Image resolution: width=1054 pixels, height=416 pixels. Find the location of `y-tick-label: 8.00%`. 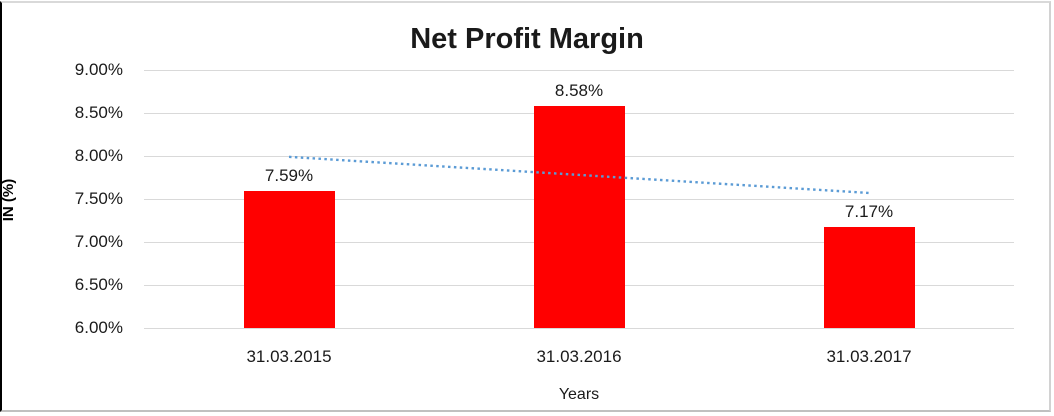

y-tick-label: 8.00% is located at coordinates (98, 155).